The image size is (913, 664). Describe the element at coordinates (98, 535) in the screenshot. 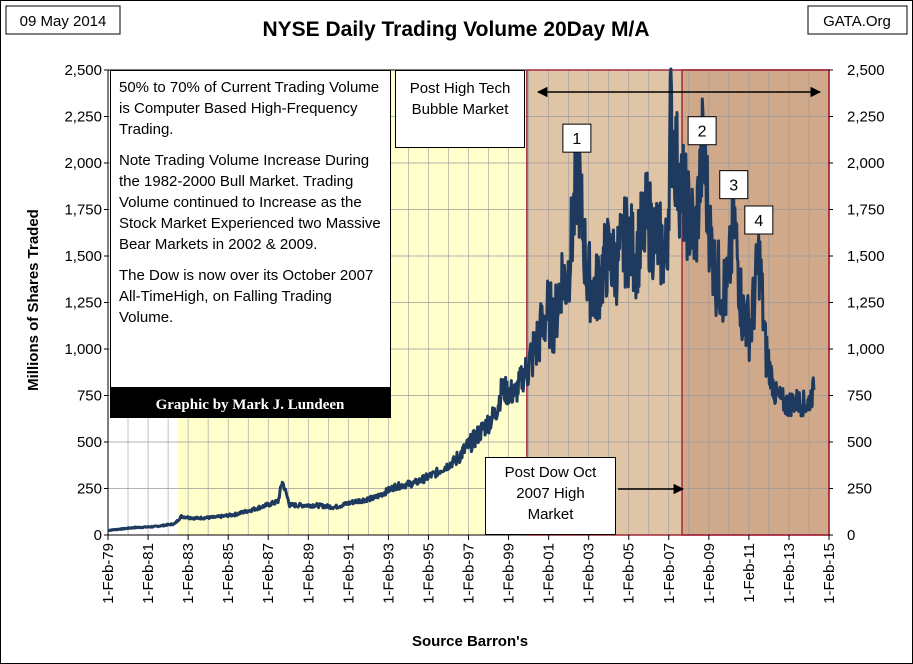

I see `y-tick-label-left: 0` at that location.